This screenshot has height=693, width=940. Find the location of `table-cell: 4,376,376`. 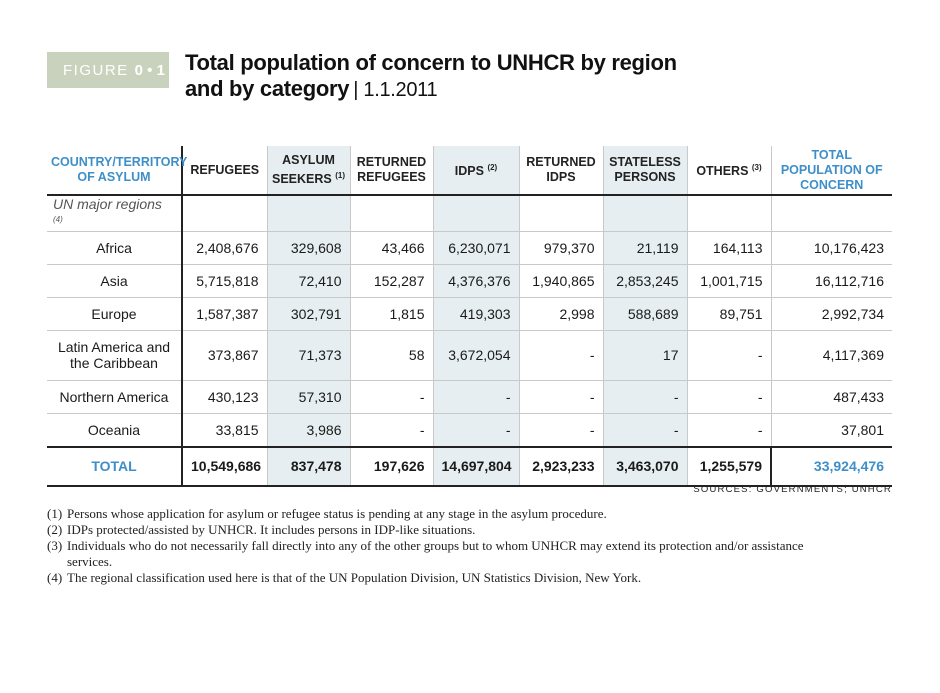

table-cell: 4,376,376 is located at coordinates (476, 281).